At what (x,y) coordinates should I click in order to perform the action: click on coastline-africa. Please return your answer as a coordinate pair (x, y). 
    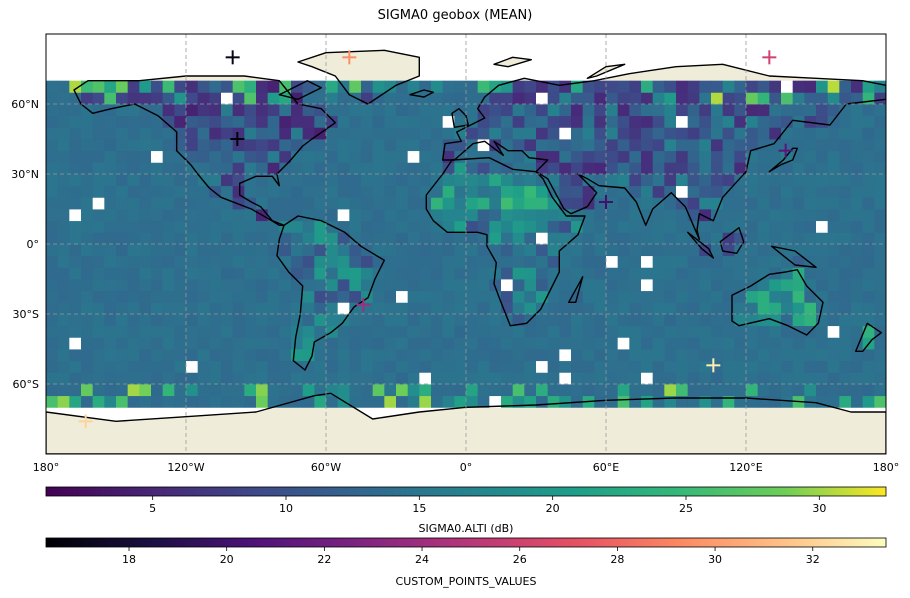
    Looking at the image, I should click on (505, 241).